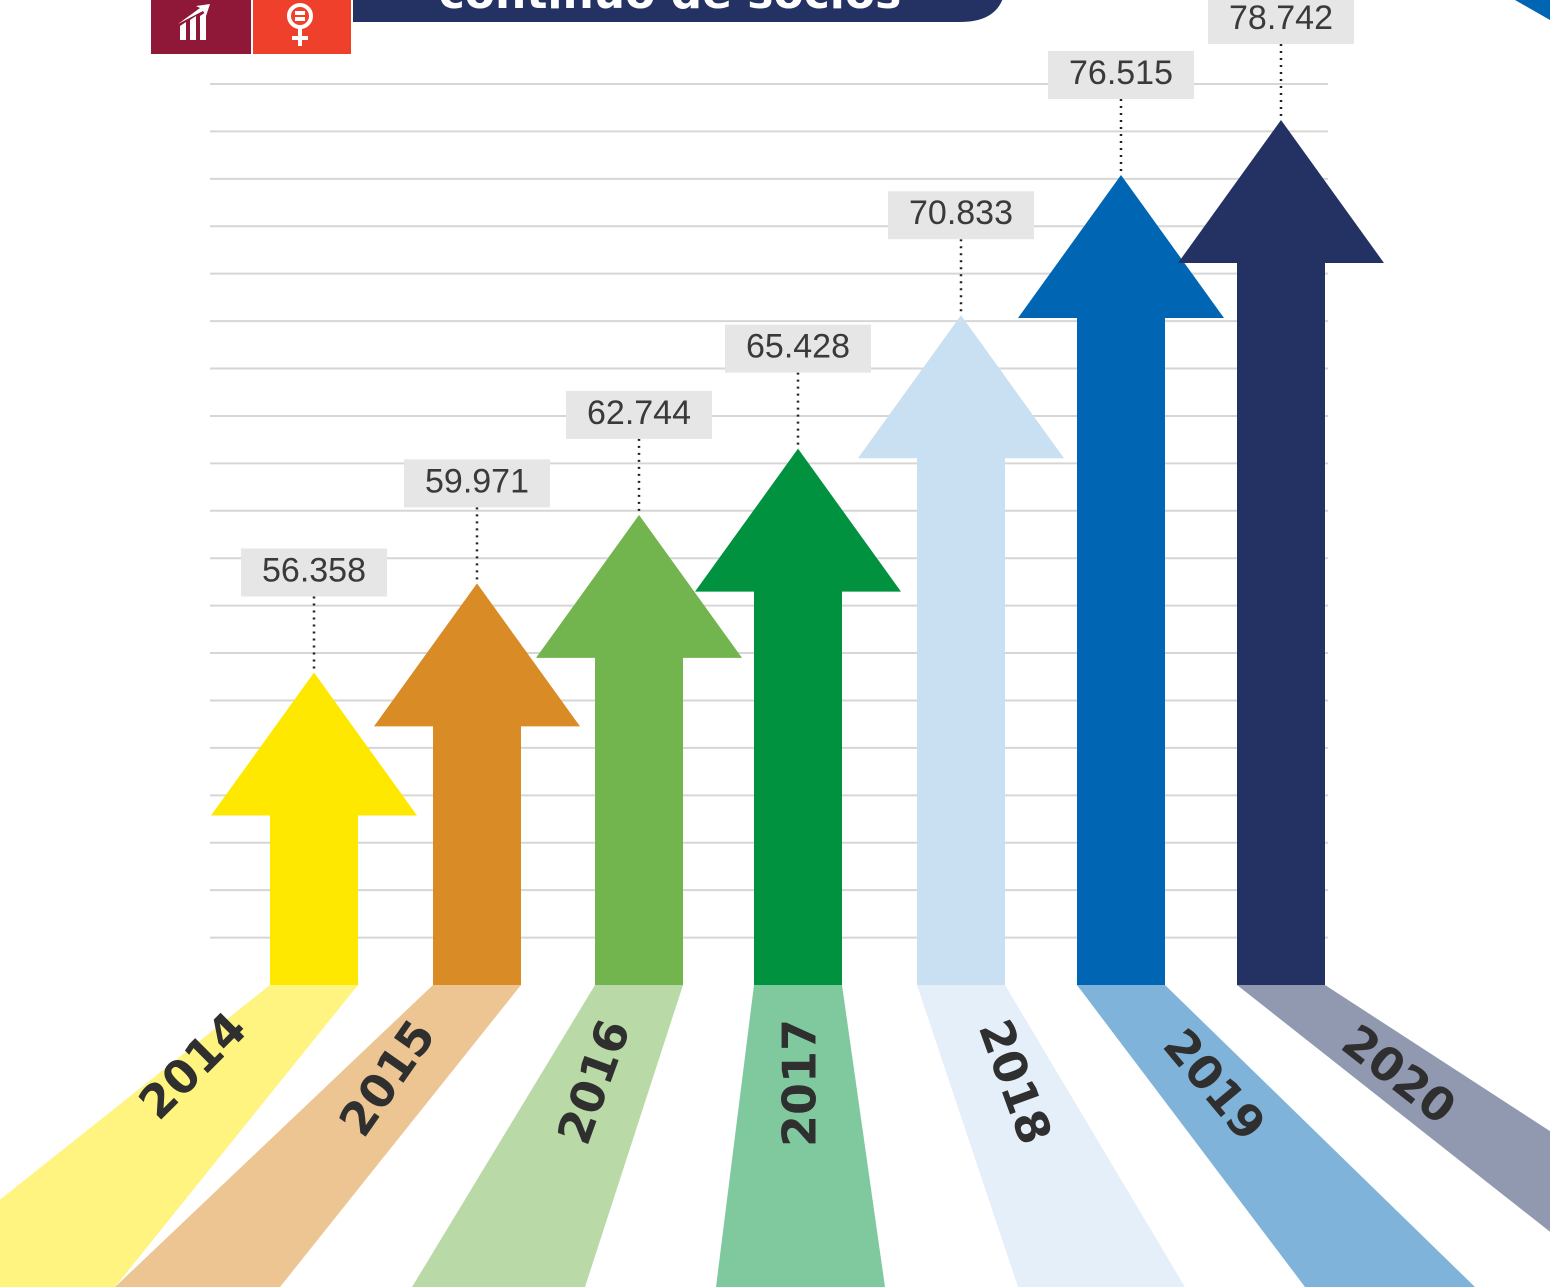  What do you see at coordinates (194, 22) in the screenshot?
I see `icon-growth-glyph` at bounding box center [194, 22].